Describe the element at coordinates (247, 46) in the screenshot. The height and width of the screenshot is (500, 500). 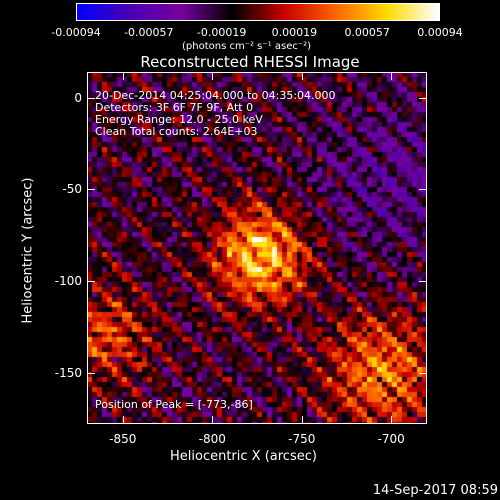
I see `colorbar-units-label: (photons cm⁻² s⁻¹ asec⁻²)` at that location.